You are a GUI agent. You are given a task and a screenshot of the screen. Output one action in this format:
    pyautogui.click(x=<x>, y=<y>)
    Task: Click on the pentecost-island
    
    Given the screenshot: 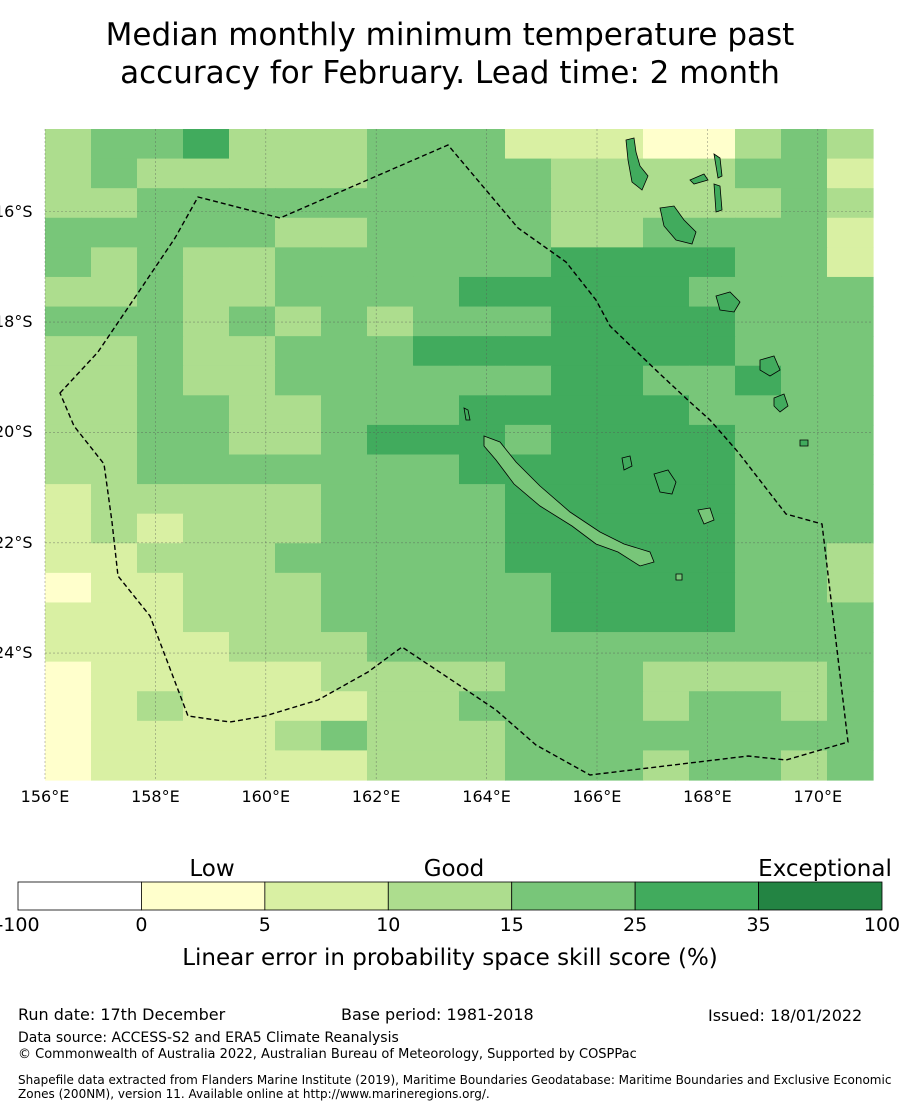 What is the action you would take?
    pyautogui.click(x=718, y=198)
    